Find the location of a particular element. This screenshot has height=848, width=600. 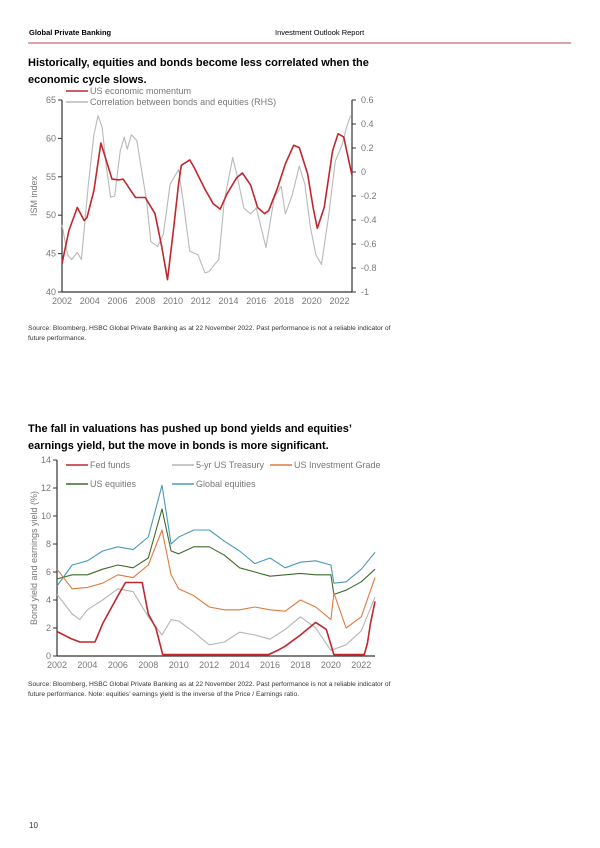

y-axis-label: ISM index is located at coordinates (34, 195).